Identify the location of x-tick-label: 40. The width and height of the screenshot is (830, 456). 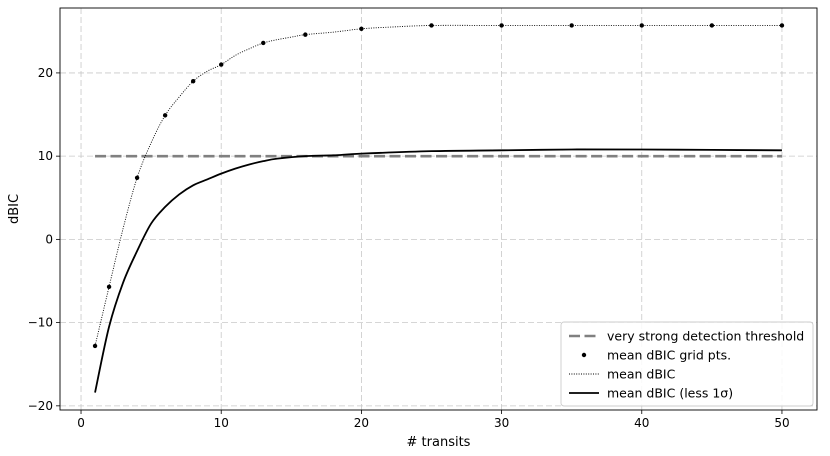
(641, 423).